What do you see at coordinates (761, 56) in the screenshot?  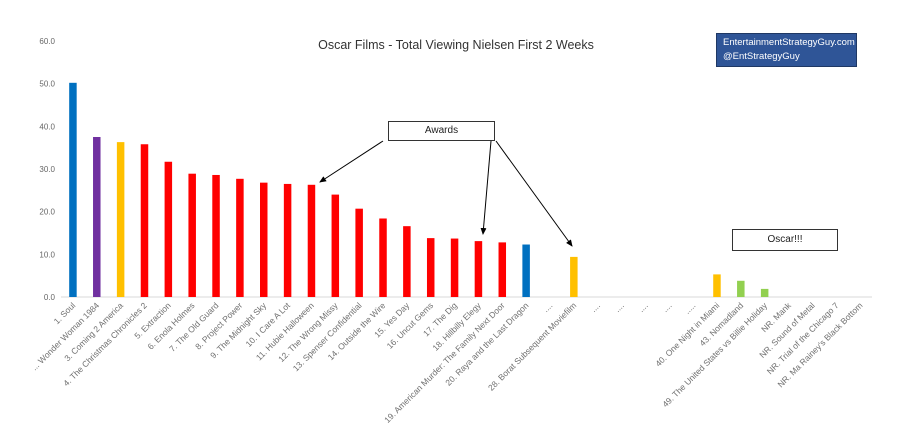 I see `credit-handle: @EntStrategyGuy` at bounding box center [761, 56].